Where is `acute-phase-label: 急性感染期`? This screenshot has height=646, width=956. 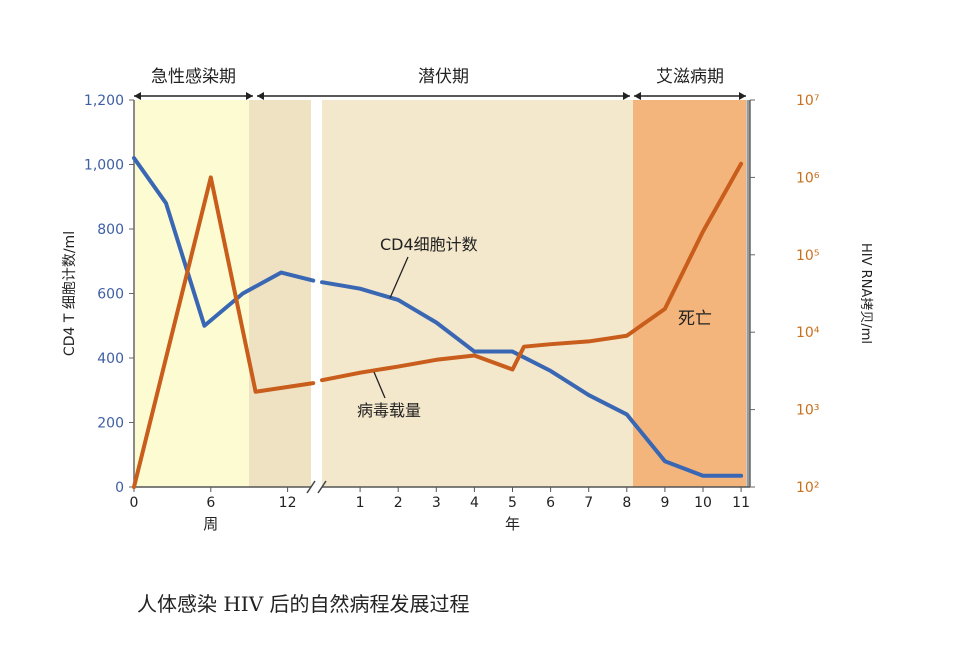
acute-phase-label: 急性感染期 is located at coordinates (193, 77).